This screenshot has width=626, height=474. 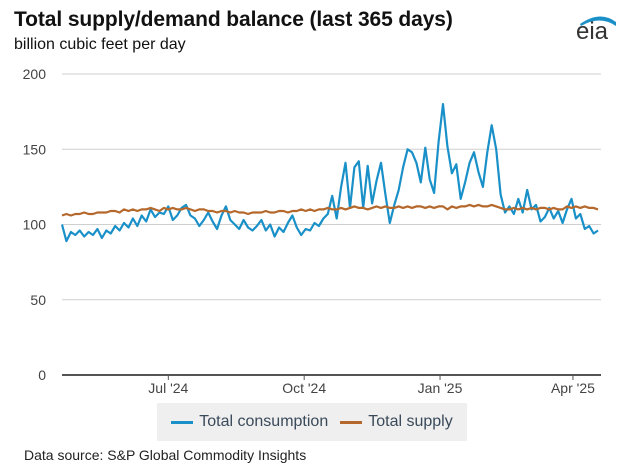 What do you see at coordinates (264, 421) in the screenshot?
I see `legend-label-consumption: Total consumption` at bounding box center [264, 421].